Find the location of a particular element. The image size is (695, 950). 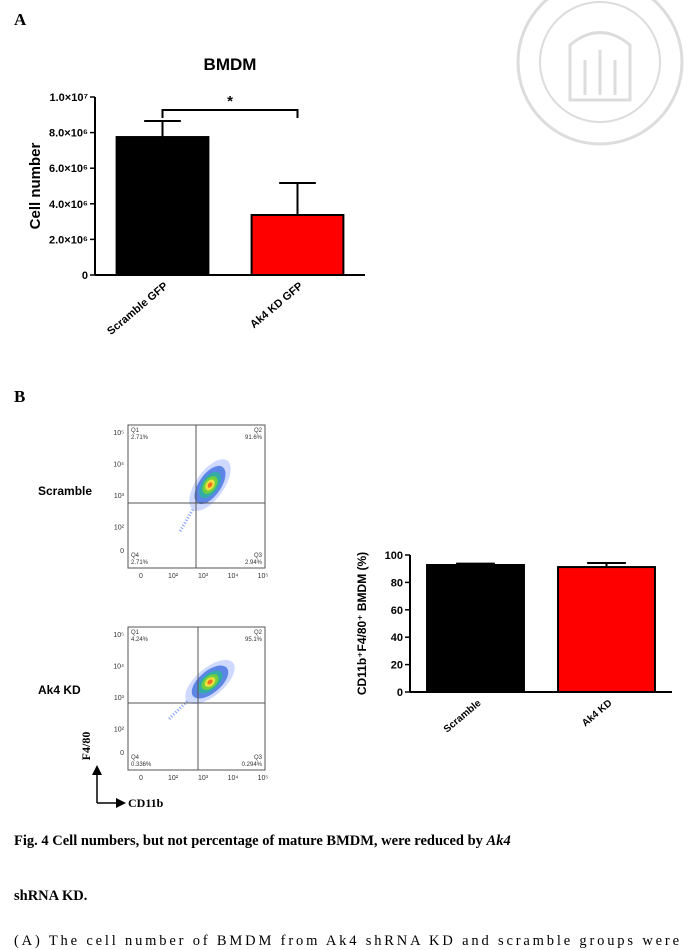

y-axis-label: CD11b⁺F4/80⁺ BMDM (%) is located at coordinates (362, 623).